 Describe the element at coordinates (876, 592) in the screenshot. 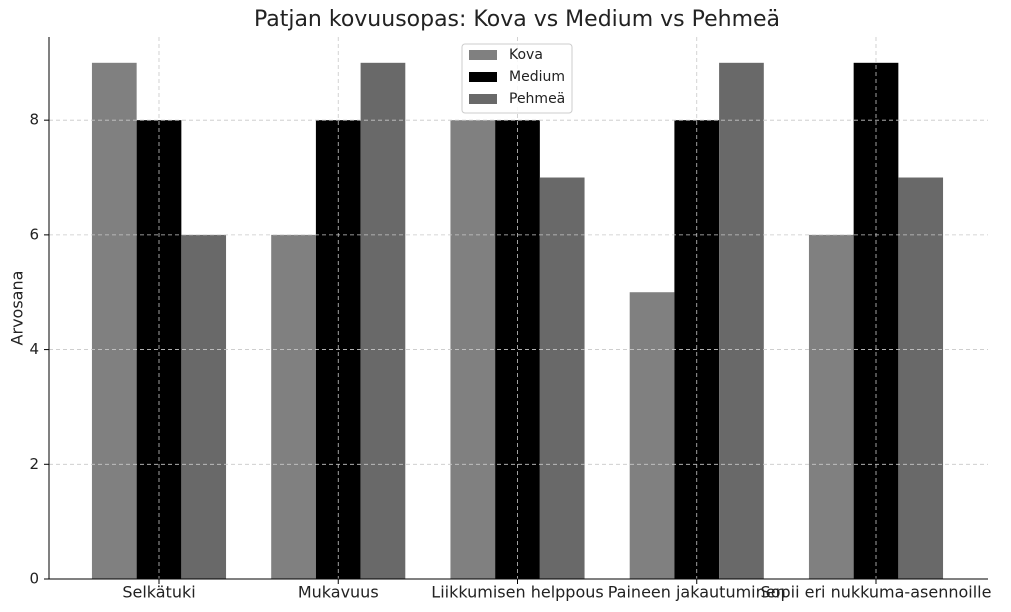

I see `x-tick-label: Sopii eri nukkuma-asennoille` at that location.